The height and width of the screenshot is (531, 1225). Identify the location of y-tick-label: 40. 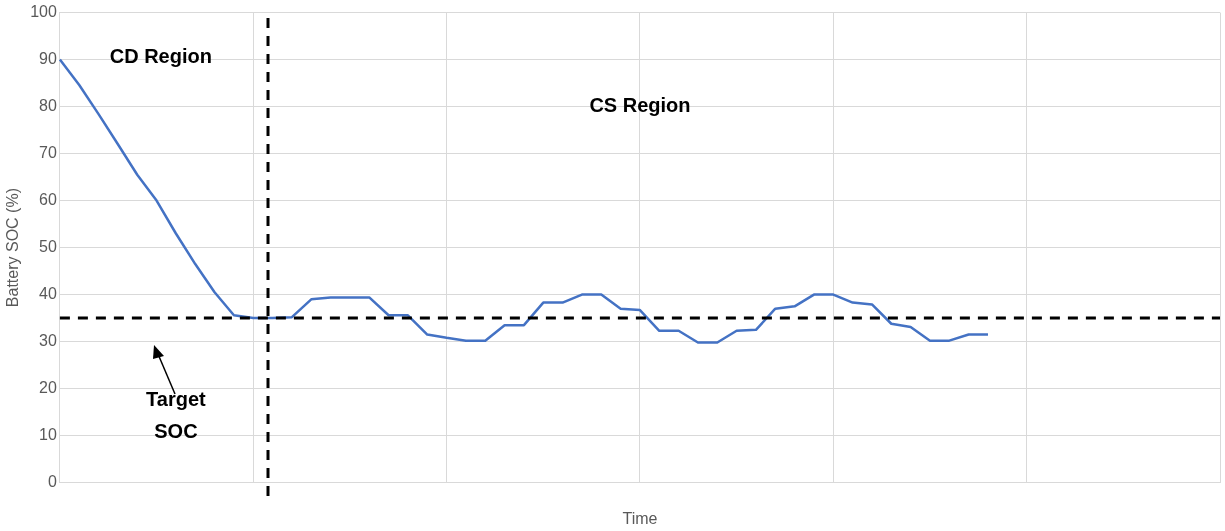
(48, 294).